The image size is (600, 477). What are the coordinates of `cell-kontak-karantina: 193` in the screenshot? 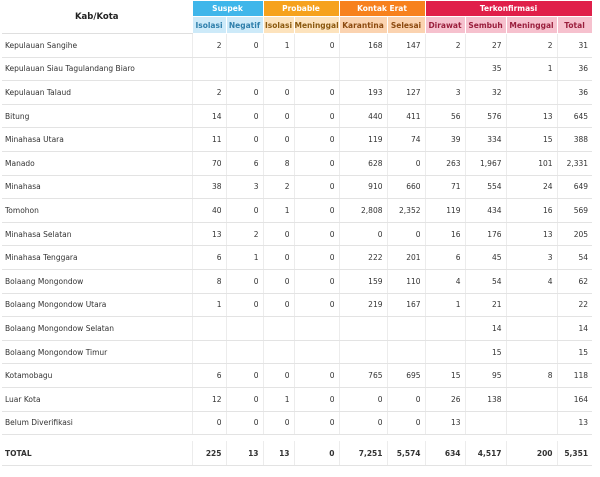 It's located at (362, 92).